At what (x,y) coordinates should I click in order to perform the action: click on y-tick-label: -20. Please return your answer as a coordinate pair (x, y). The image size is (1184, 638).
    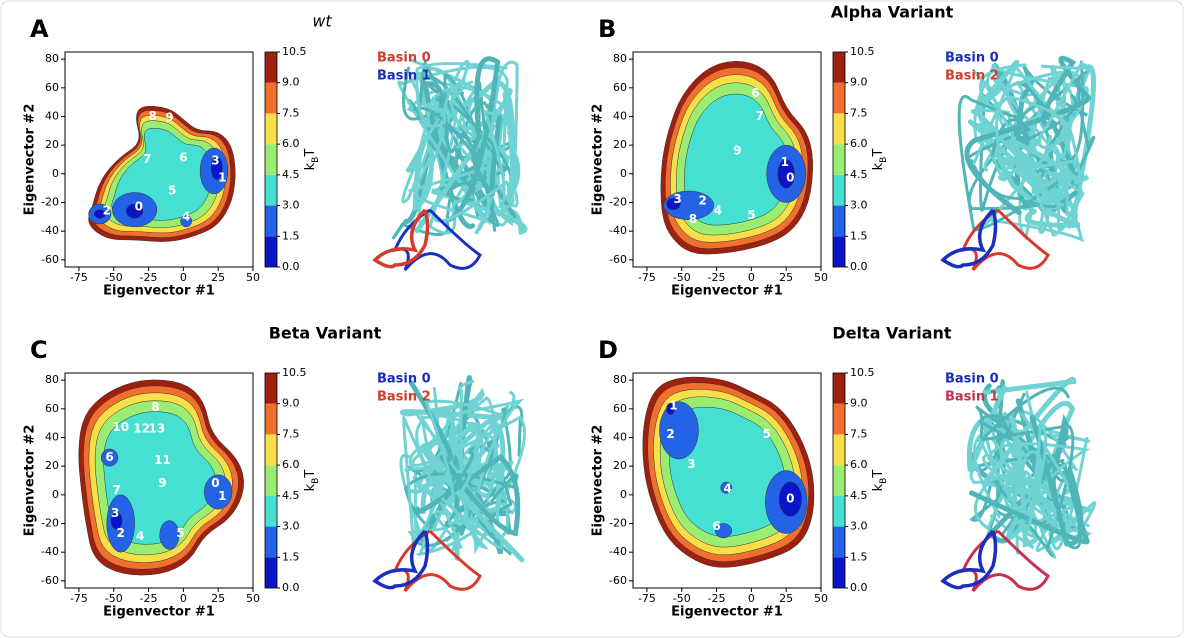
    Looking at the image, I should click on (50, 523).